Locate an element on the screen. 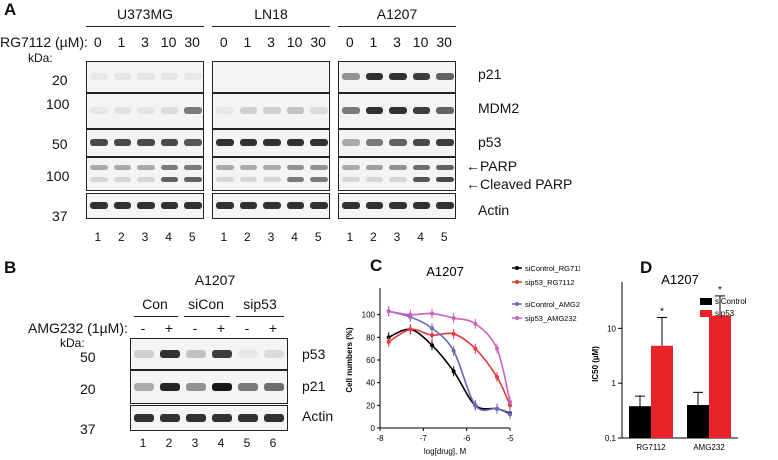 The height and width of the screenshot is (460, 778). y-tick-label: 0 is located at coordinates (373, 428).